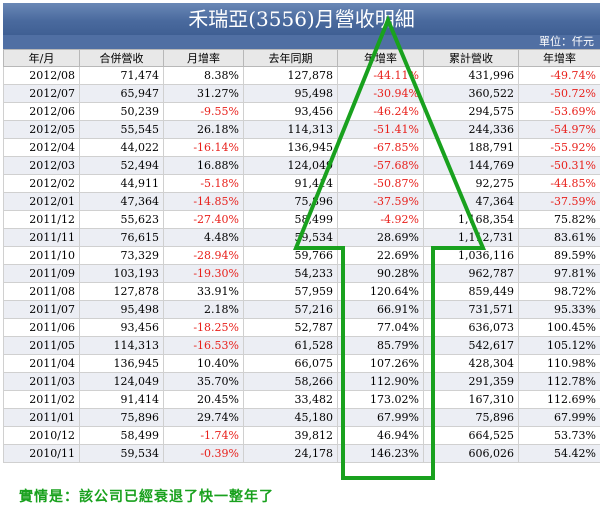 The image size is (600, 525). I want to click on table-cell: 35.70%, so click(203, 381).